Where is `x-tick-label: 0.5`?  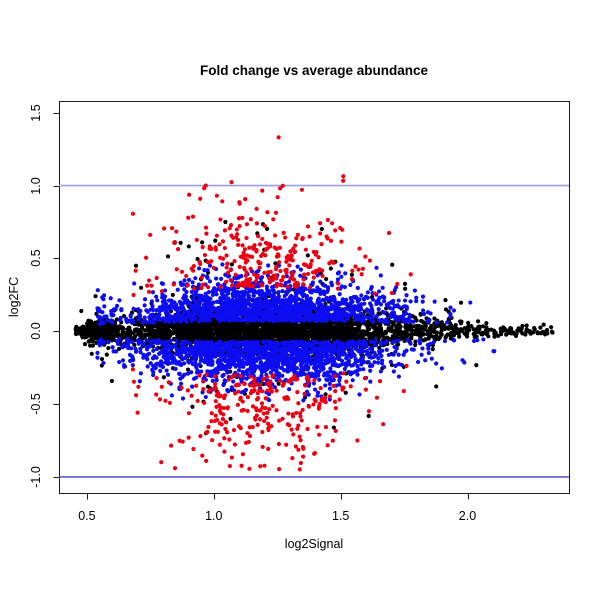
x-tick-label: 0.5 is located at coordinates (87, 516).